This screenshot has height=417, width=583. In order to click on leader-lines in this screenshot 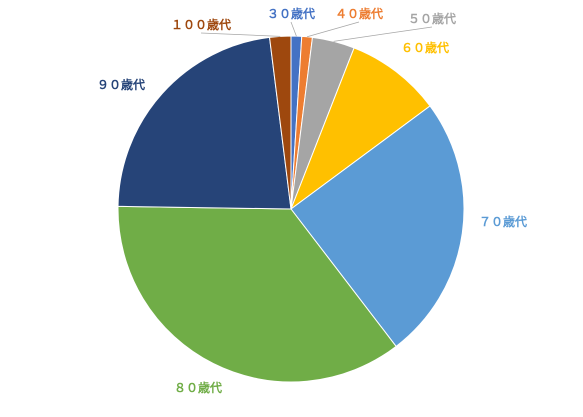, I will do `click(316, 31)`.